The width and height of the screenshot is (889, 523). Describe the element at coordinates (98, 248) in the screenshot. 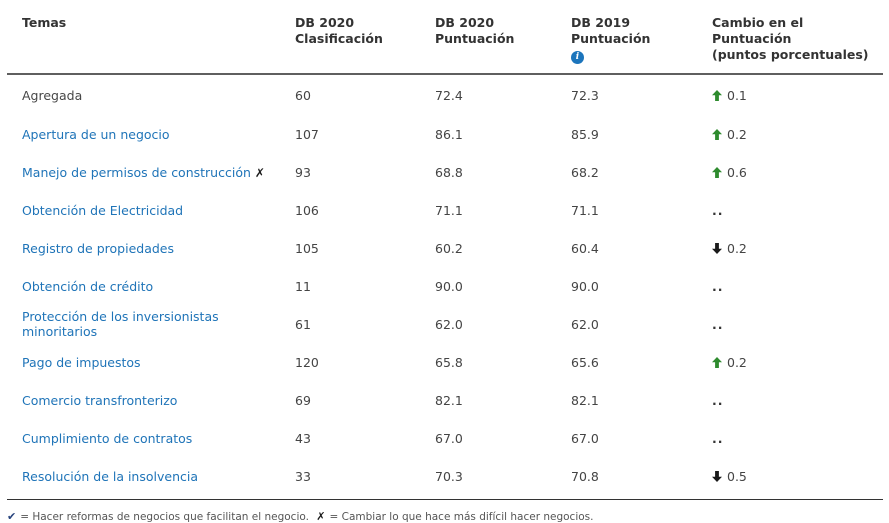

I see `topic-link: Registro de propiedades` at that location.